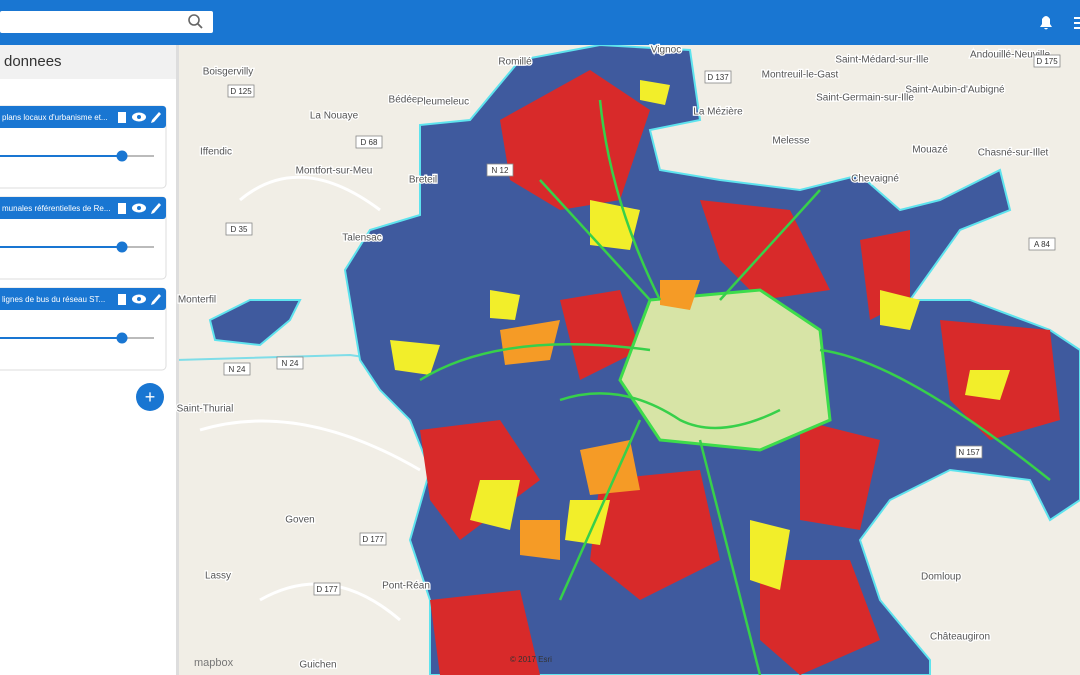  I want to click on place-label: Montfort-sur-Meu, so click(334, 171).